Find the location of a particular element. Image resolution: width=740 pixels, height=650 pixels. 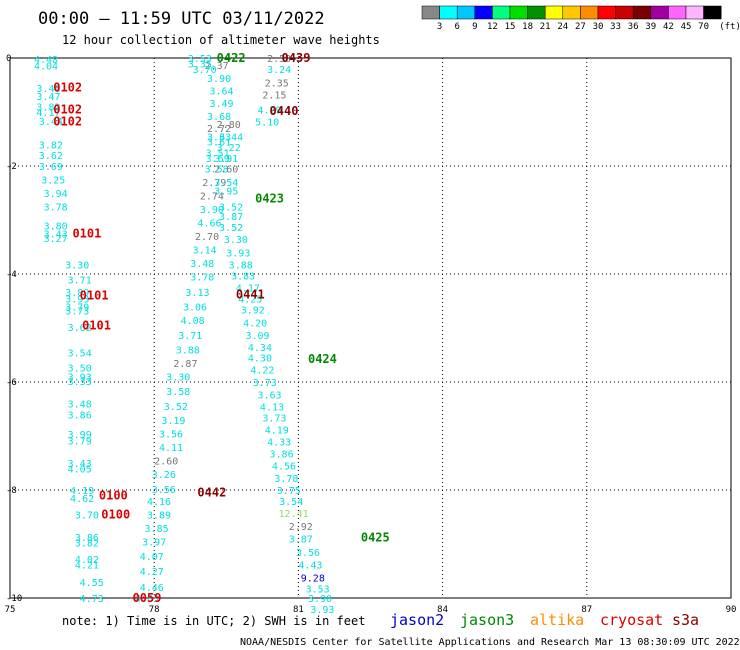

legend-label: 33 is located at coordinates (615, 27).